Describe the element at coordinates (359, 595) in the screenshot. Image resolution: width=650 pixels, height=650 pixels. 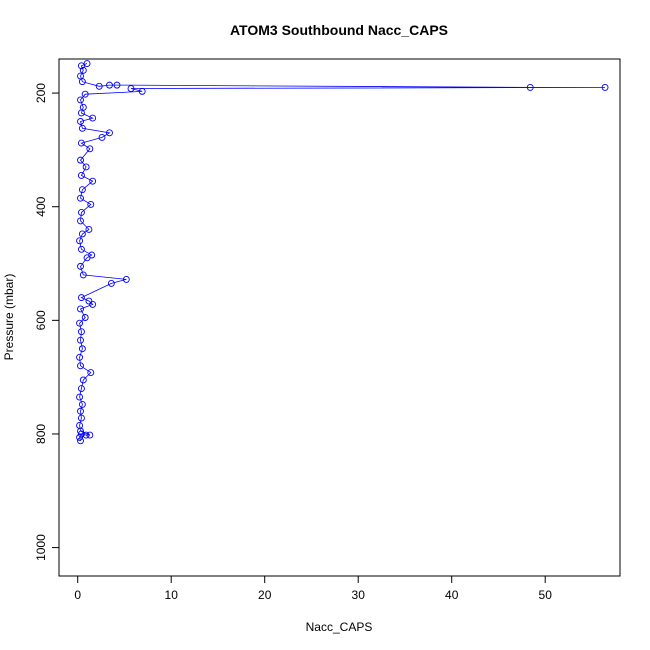
I see `x-tick-label: 30` at that location.